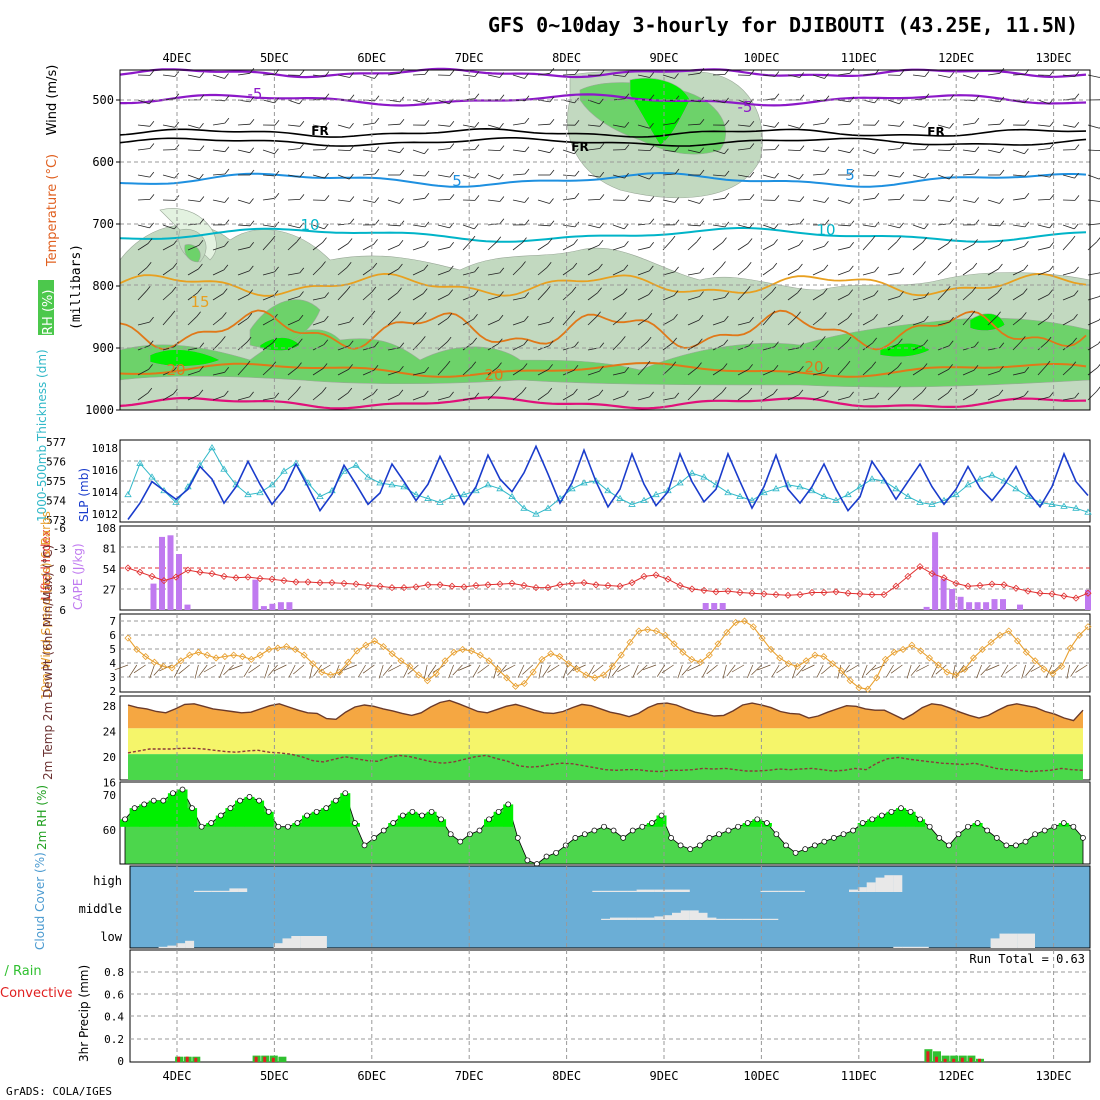 Image resolution: width=1100 pixels, height=1100 pixels. I want to click on temp-contour, so click(603, 403).